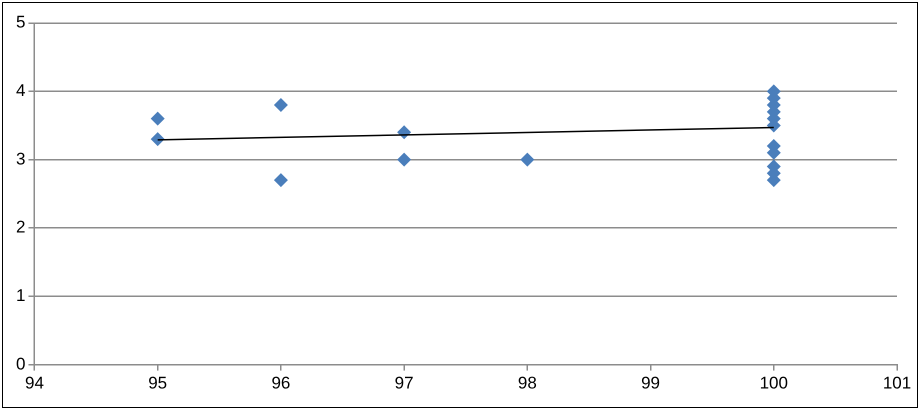 This screenshot has width=920, height=410. Describe the element at coordinates (21, 364) in the screenshot. I see `y-tick-label: 0` at that location.